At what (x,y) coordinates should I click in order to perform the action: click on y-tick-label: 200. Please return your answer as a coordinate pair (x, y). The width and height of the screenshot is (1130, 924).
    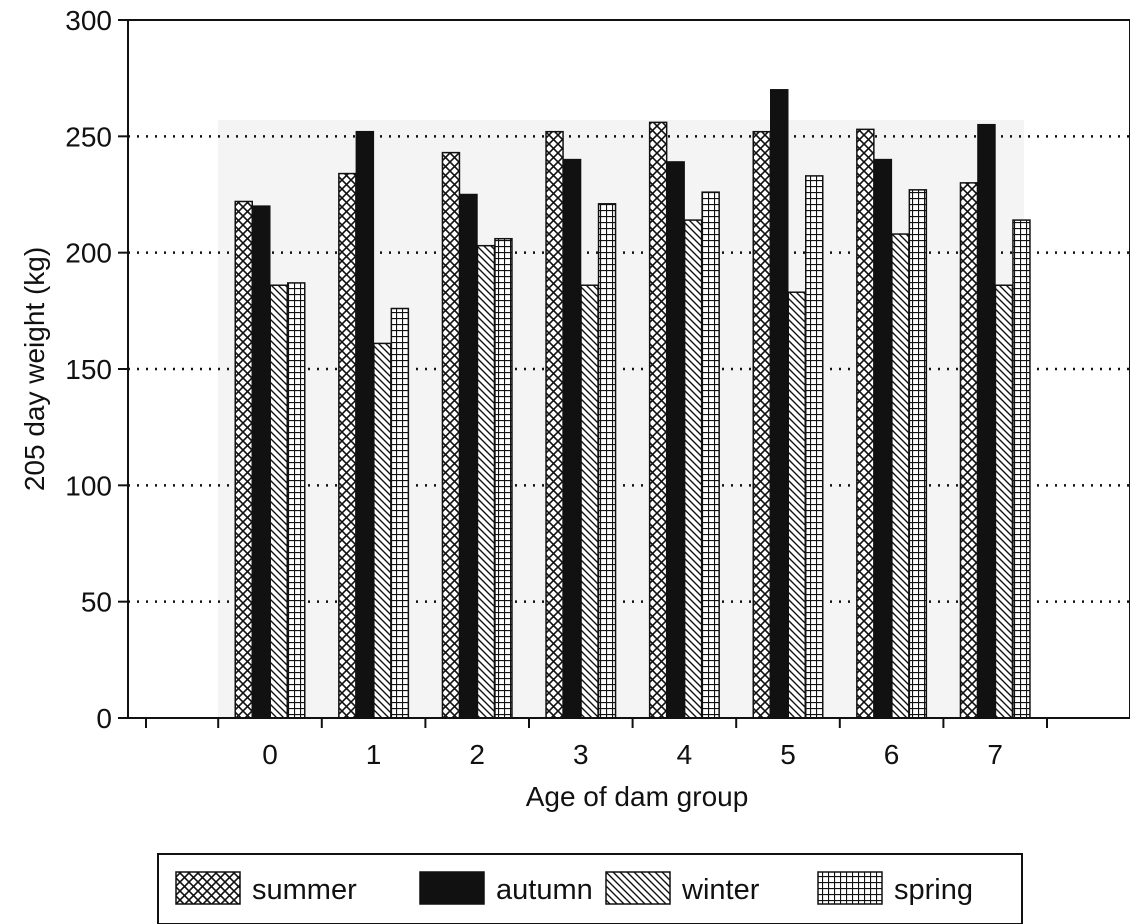
    Looking at the image, I should click on (88, 253).